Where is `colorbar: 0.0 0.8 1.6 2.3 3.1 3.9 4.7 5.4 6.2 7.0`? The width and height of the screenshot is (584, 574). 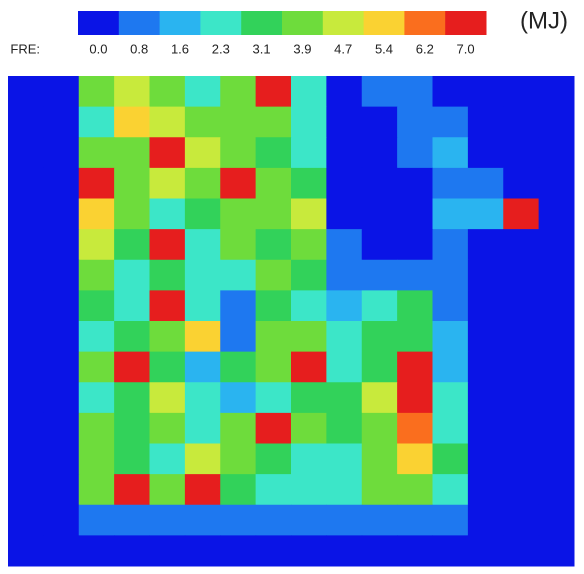
colorbar: 0.0 0.8 1.6 2.3 3.1 3.9 4.7 5.4 6.2 7.0 is located at coordinates (282, 33).